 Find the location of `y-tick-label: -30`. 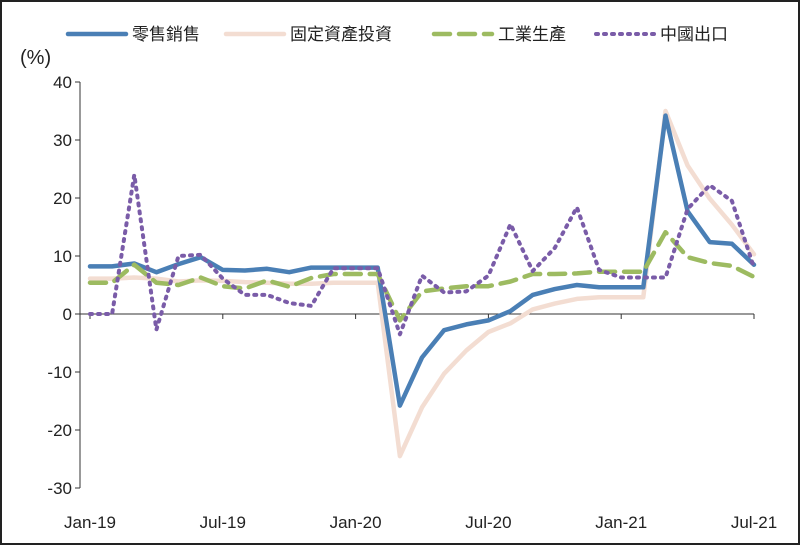

y-tick-label: -30 is located at coordinates (59, 488).